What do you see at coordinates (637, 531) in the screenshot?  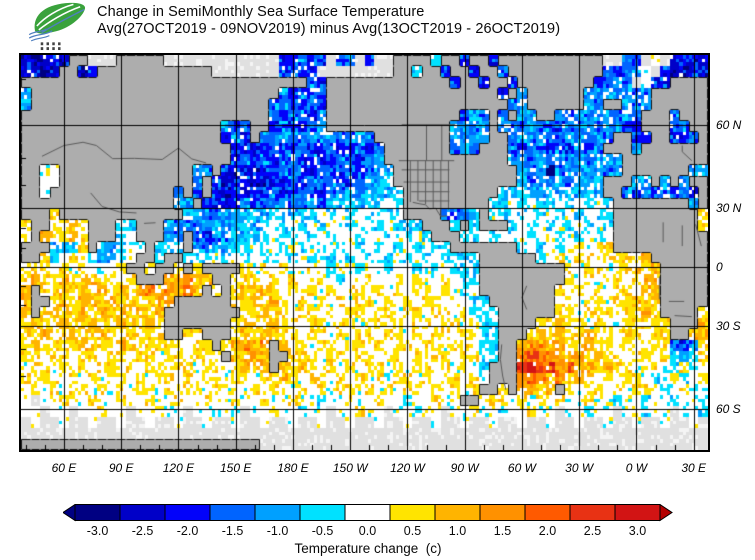 I see `colorbar-tick-value: 3.0` at bounding box center [637, 531].